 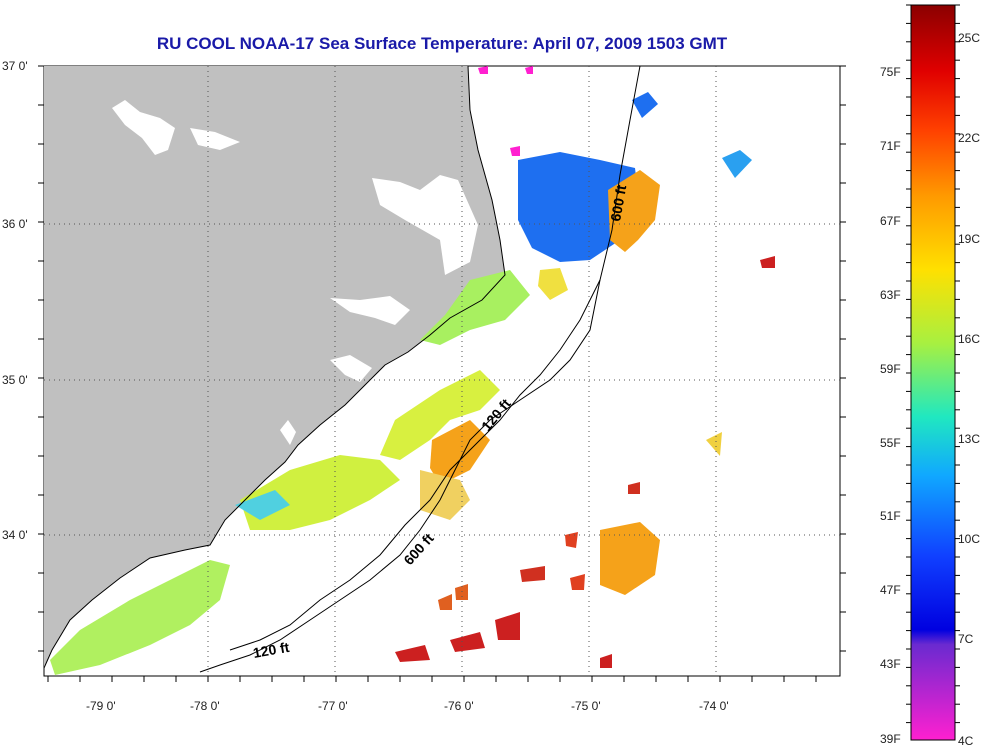 What do you see at coordinates (969, 339) in the screenshot?
I see `c-label: 16C` at bounding box center [969, 339].